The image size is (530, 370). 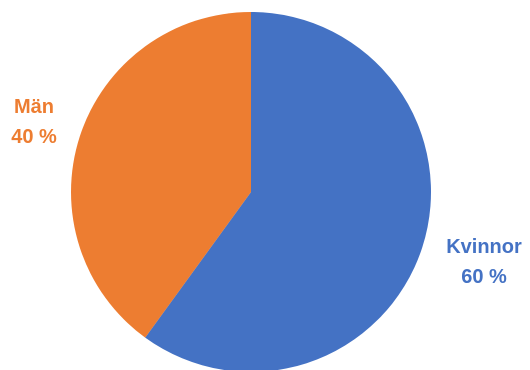 What do you see at coordinates (34, 107) in the screenshot?
I see `slice-category-label: Män` at bounding box center [34, 107].